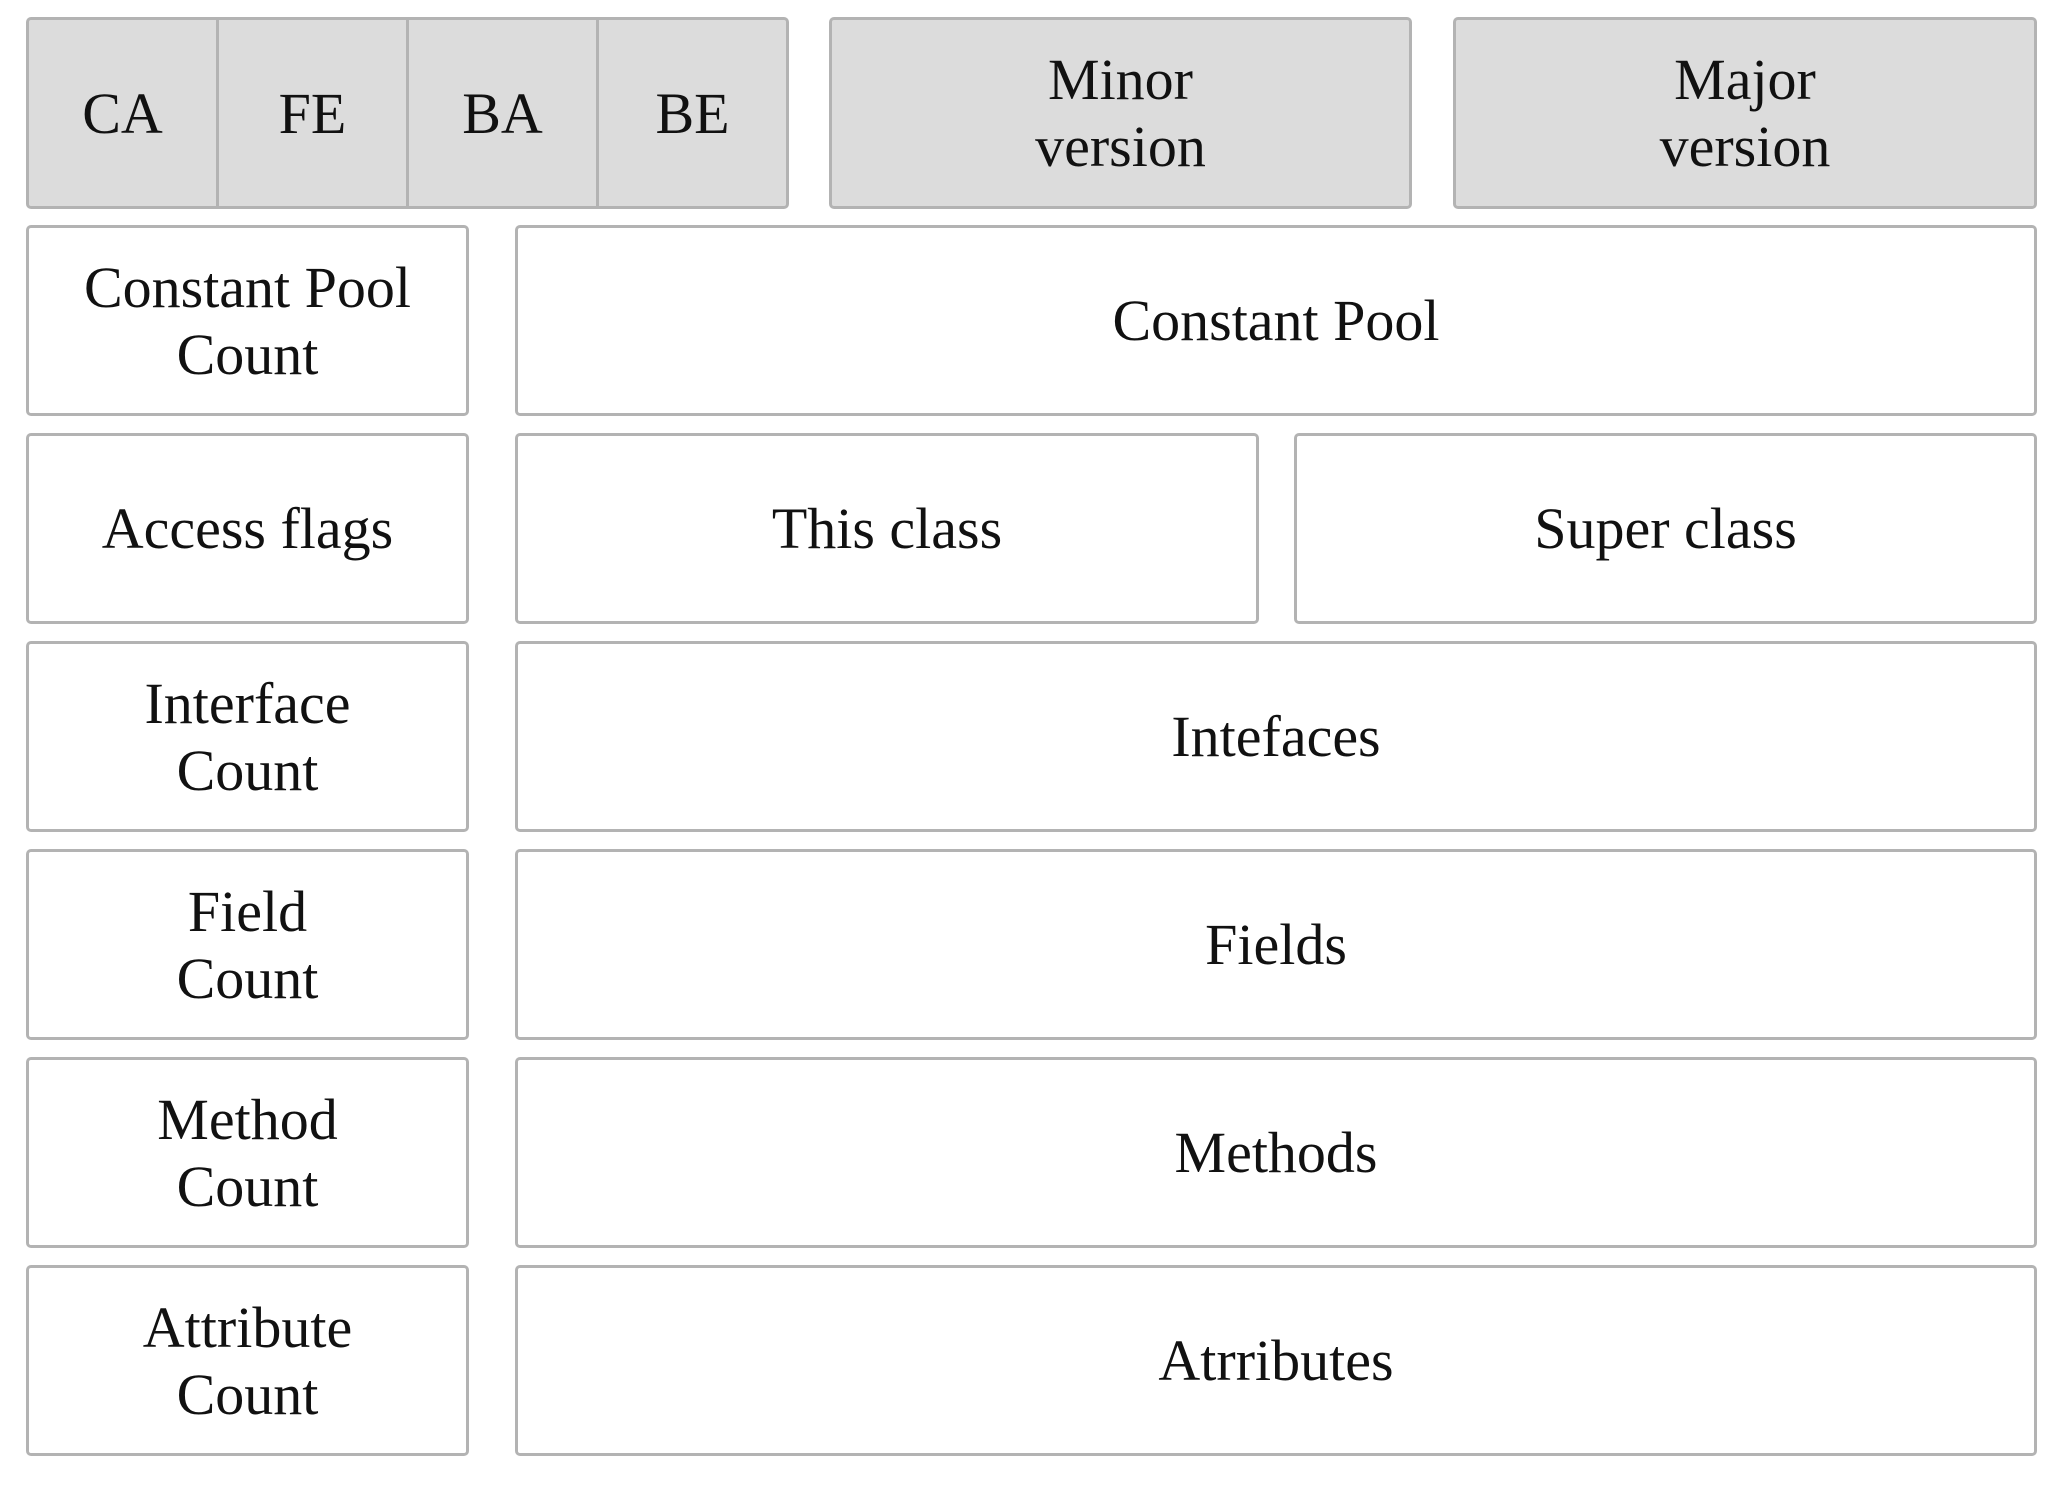 Image resolution: width=2070 pixels, height=1496 pixels. I want to click on minor-version-label: Minor version, so click(1120, 113).